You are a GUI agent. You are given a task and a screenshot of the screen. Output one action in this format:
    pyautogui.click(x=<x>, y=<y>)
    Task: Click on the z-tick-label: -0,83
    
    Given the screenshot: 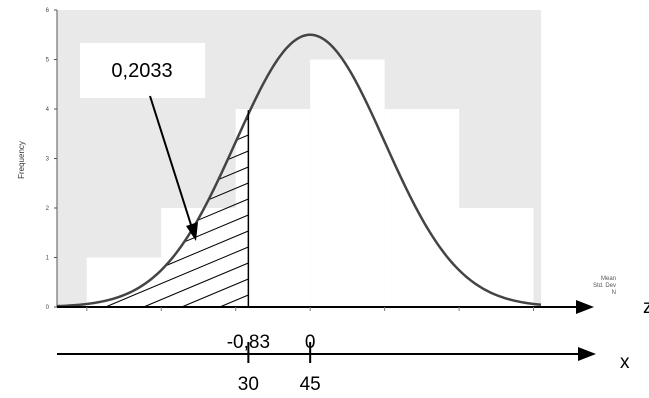 What is the action you would take?
    pyautogui.click(x=248, y=342)
    